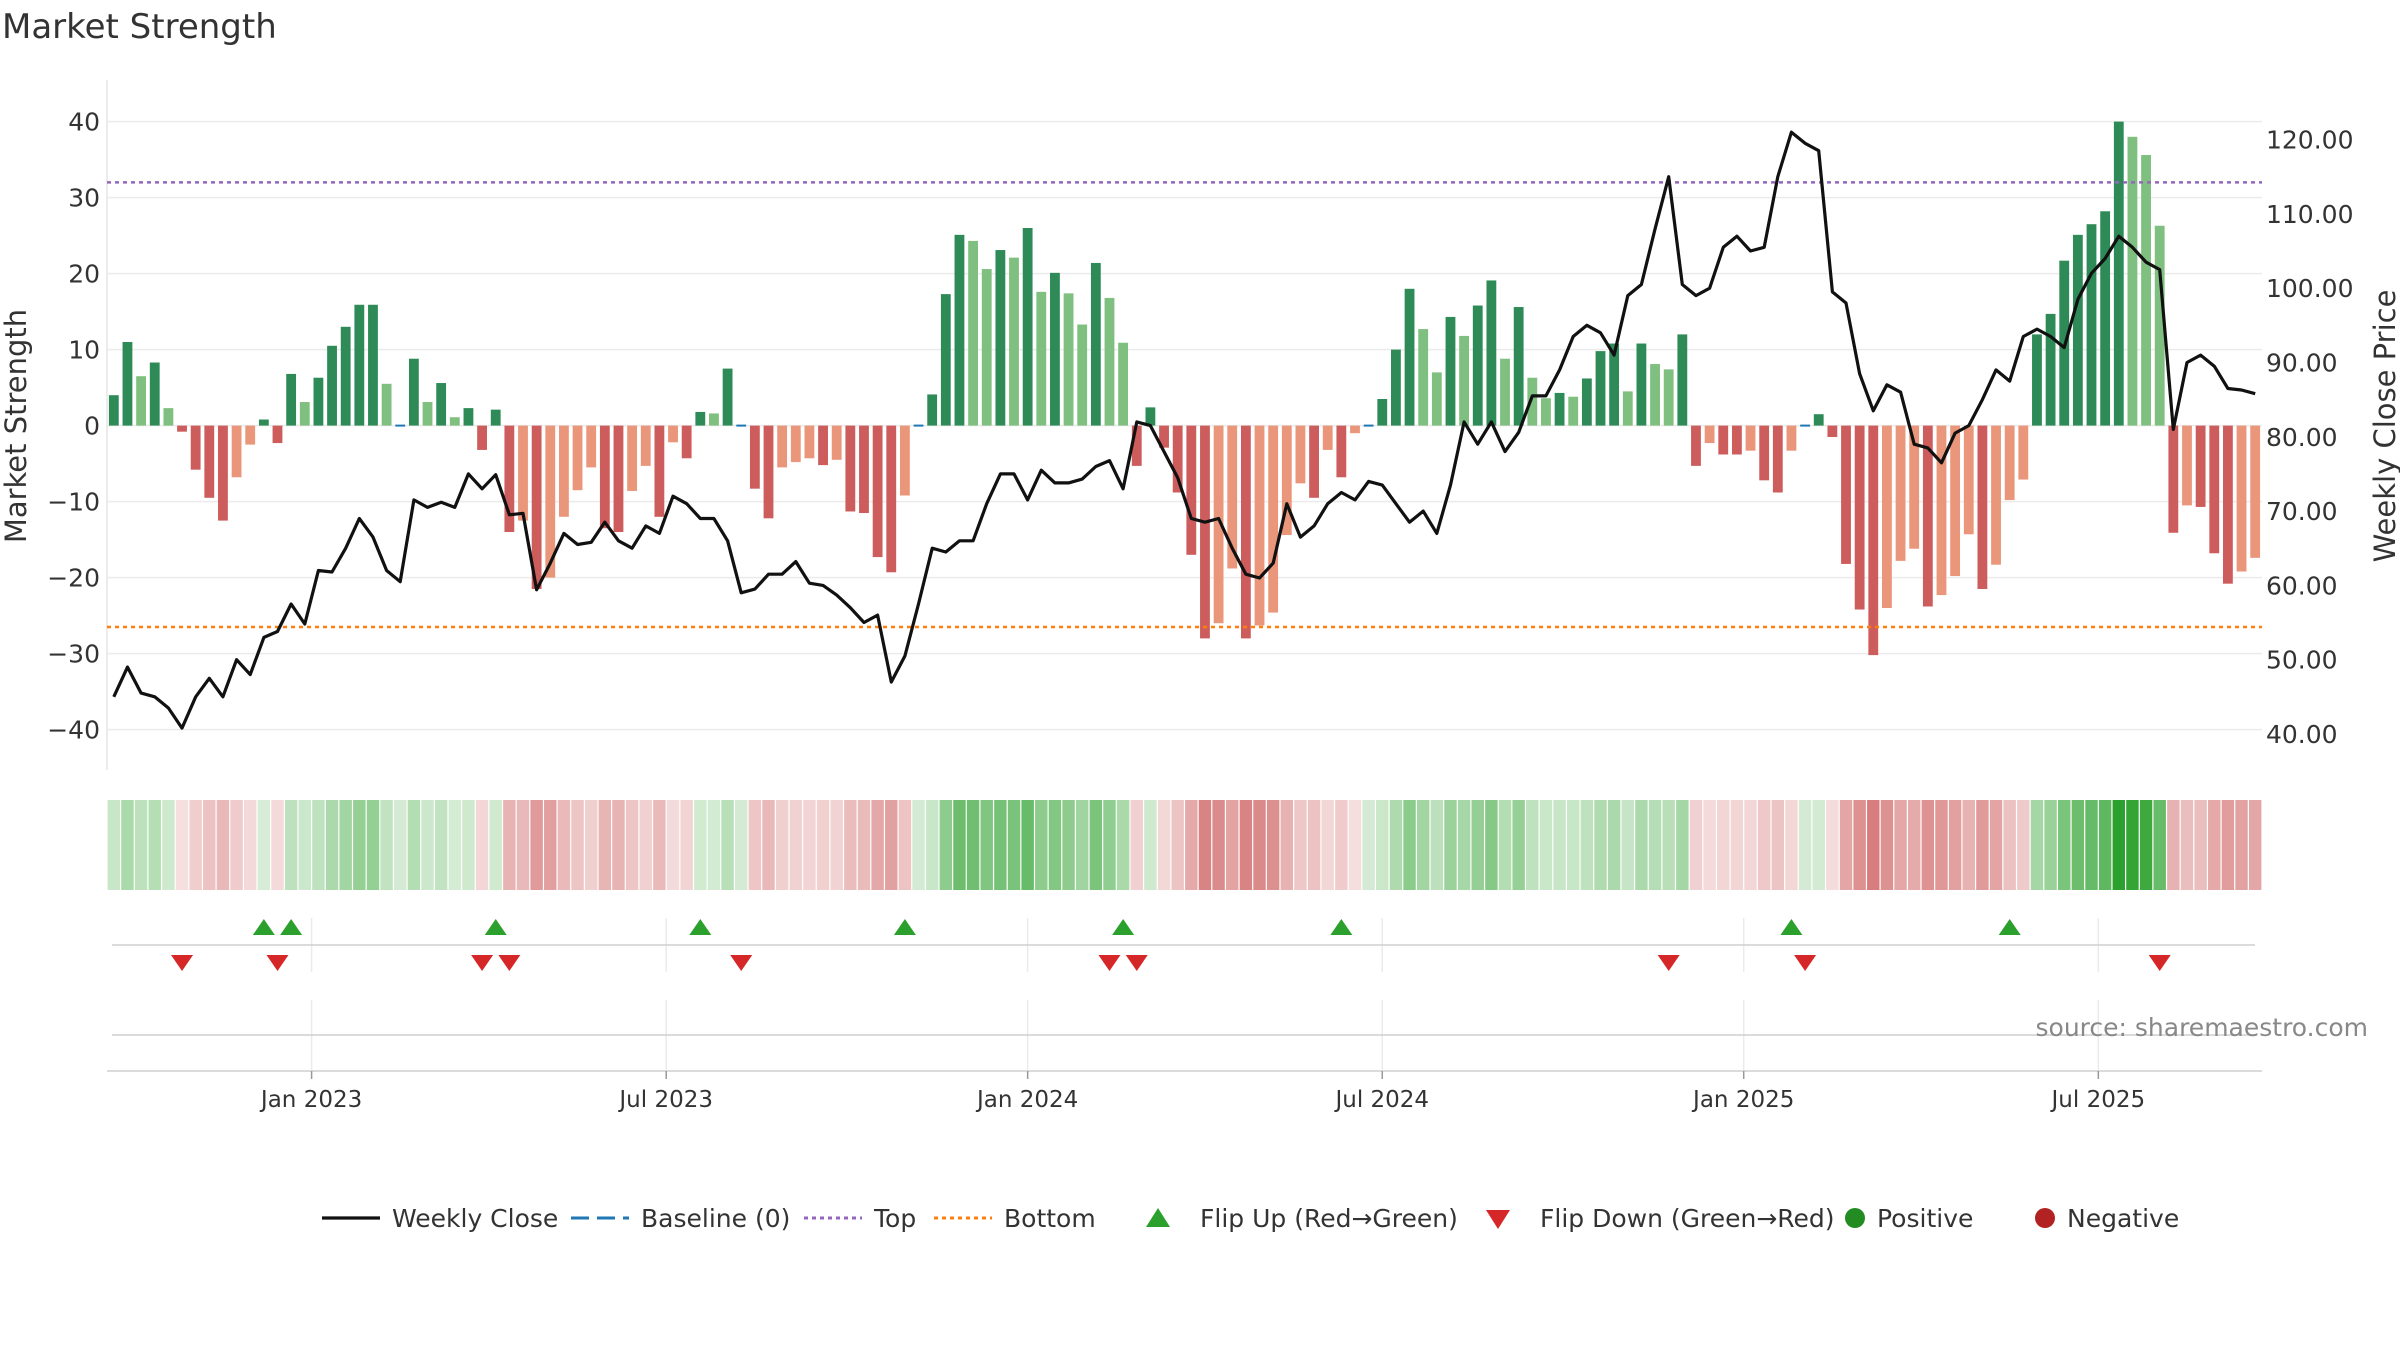 The height and width of the screenshot is (1350, 2400). I want to click on y-tick-label: 40, so click(84, 122).